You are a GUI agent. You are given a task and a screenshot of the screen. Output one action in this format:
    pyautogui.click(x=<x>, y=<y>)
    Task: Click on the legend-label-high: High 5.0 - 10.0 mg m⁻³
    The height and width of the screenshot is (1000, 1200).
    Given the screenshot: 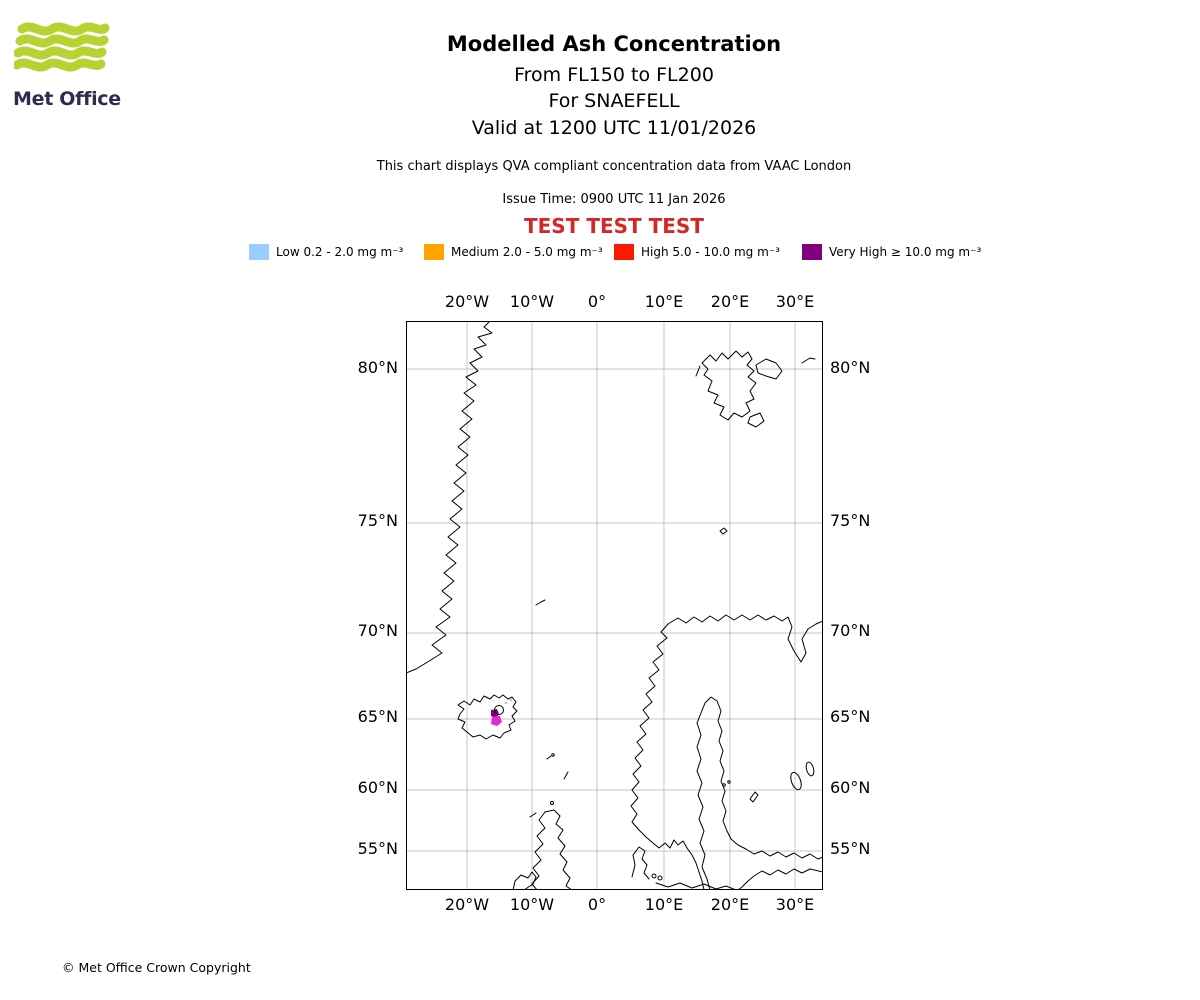 What is the action you would take?
    pyautogui.click(x=710, y=252)
    